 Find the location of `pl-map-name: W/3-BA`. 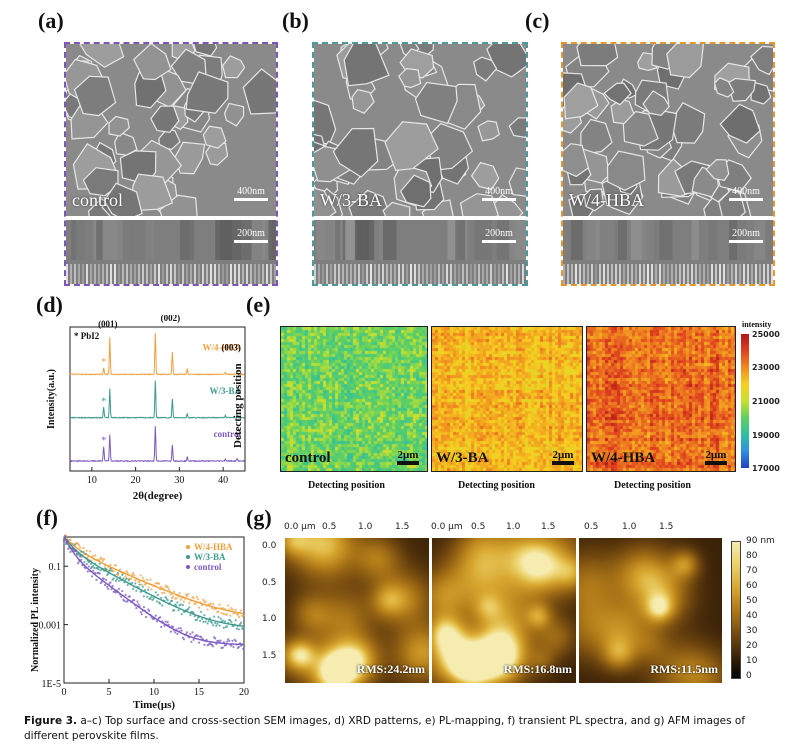

pl-map-name: W/3-BA is located at coordinates (462, 458).